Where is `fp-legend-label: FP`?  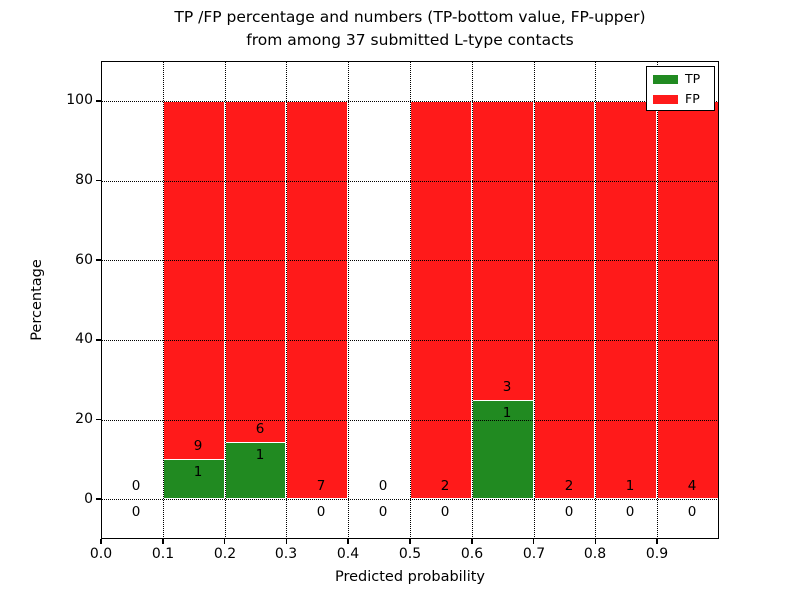
fp-legend-label: FP is located at coordinates (692, 98).